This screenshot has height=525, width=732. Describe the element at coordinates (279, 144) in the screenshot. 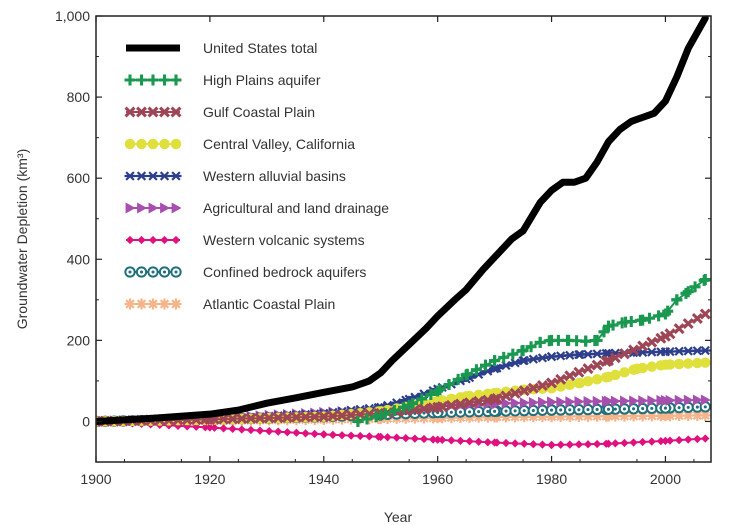

I see `legend-label: Central Valley, California` at that location.